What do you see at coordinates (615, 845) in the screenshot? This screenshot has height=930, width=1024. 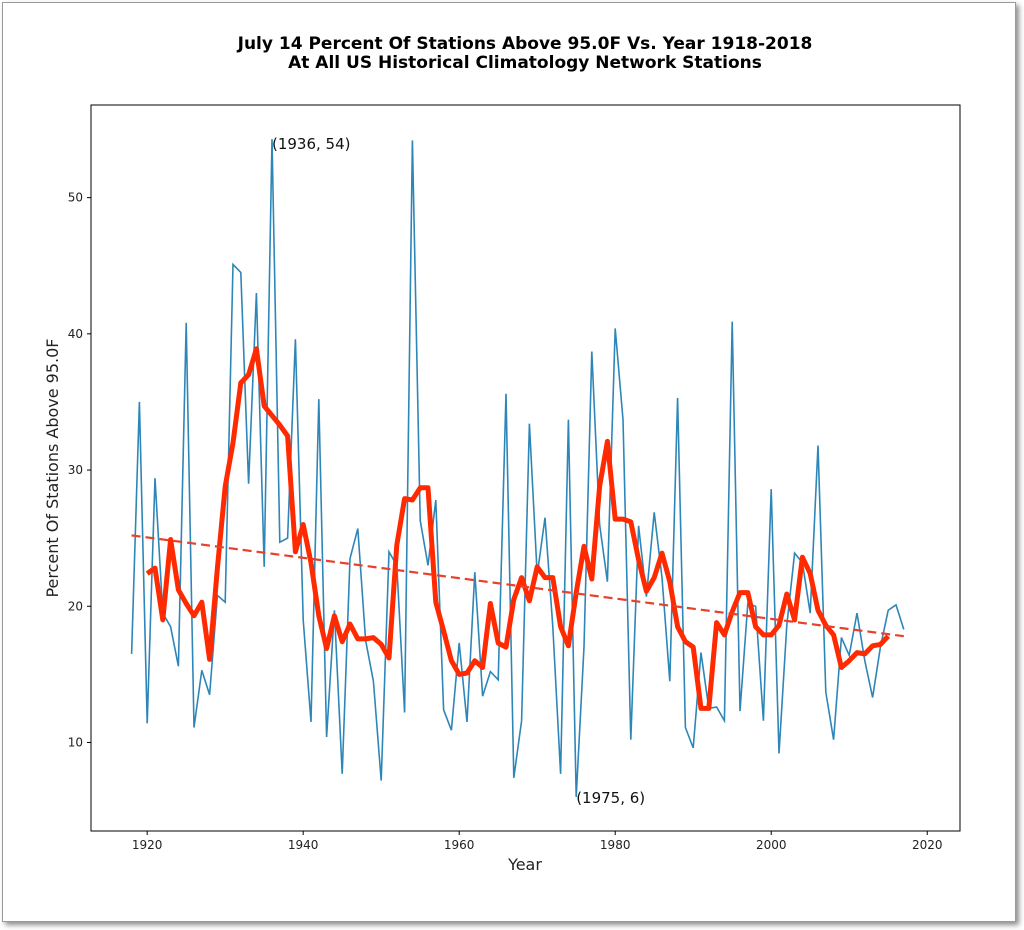 I see `x-tick-label: 1980` at bounding box center [615, 845].